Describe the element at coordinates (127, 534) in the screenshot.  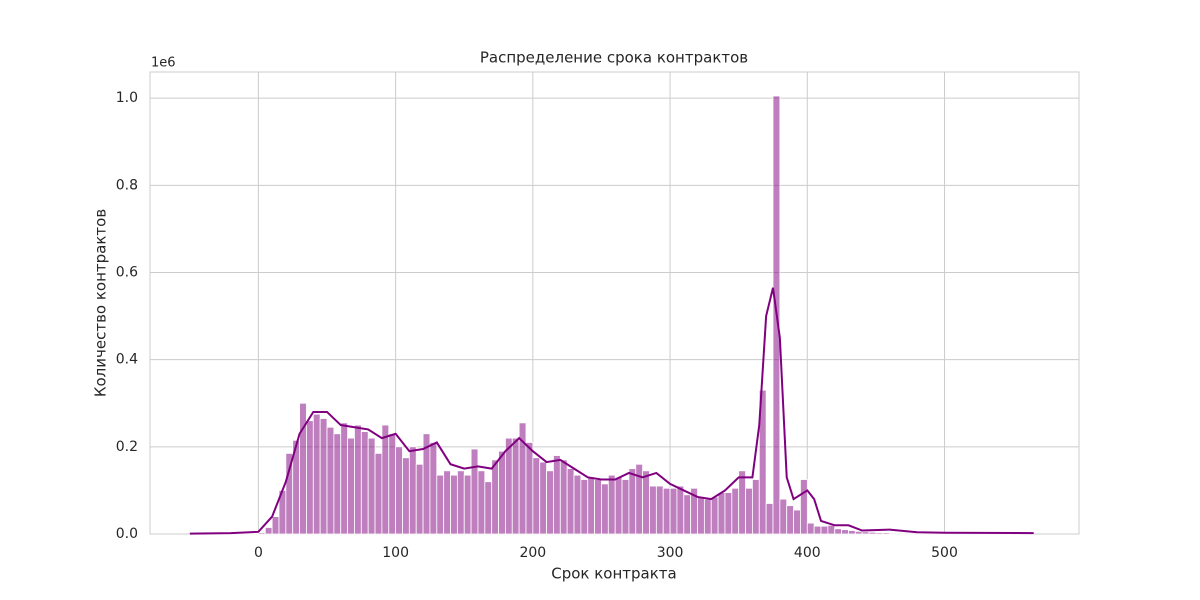
I see `y-tick-label: 0.0` at that location.